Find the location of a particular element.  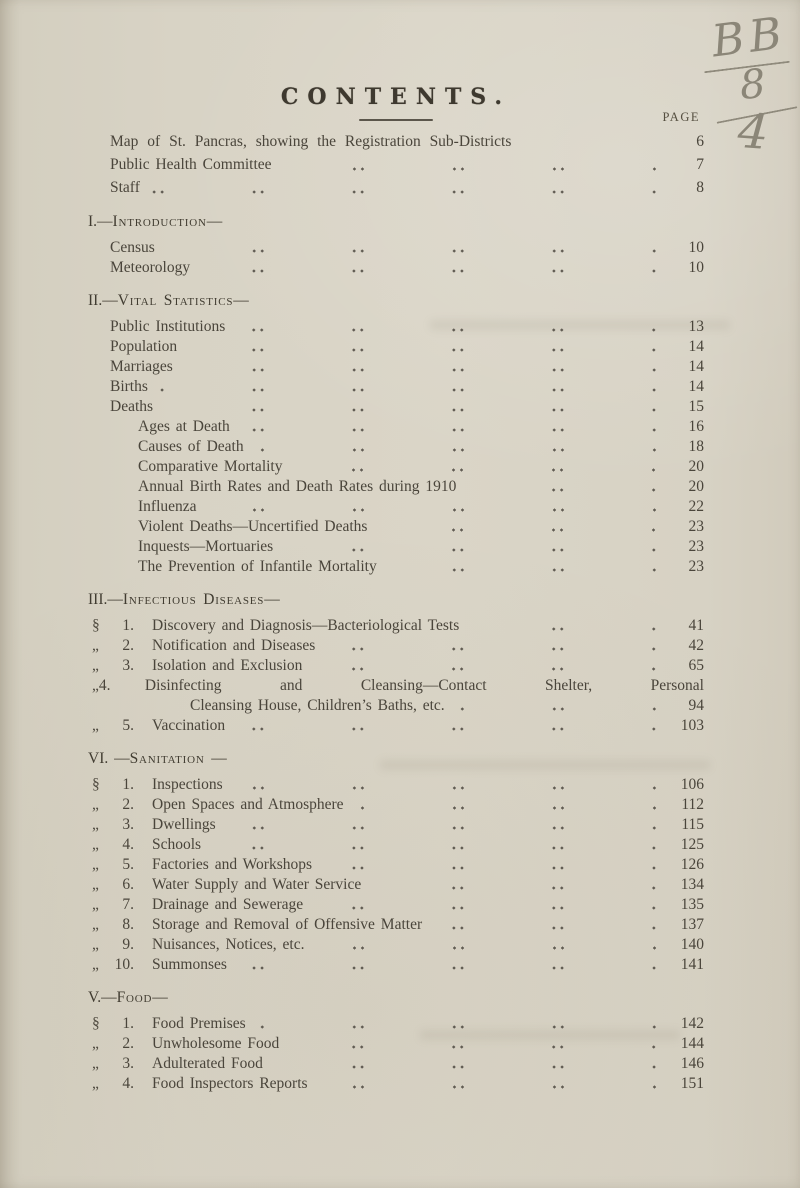

entry-number: 9. is located at coordinates (128, 944).